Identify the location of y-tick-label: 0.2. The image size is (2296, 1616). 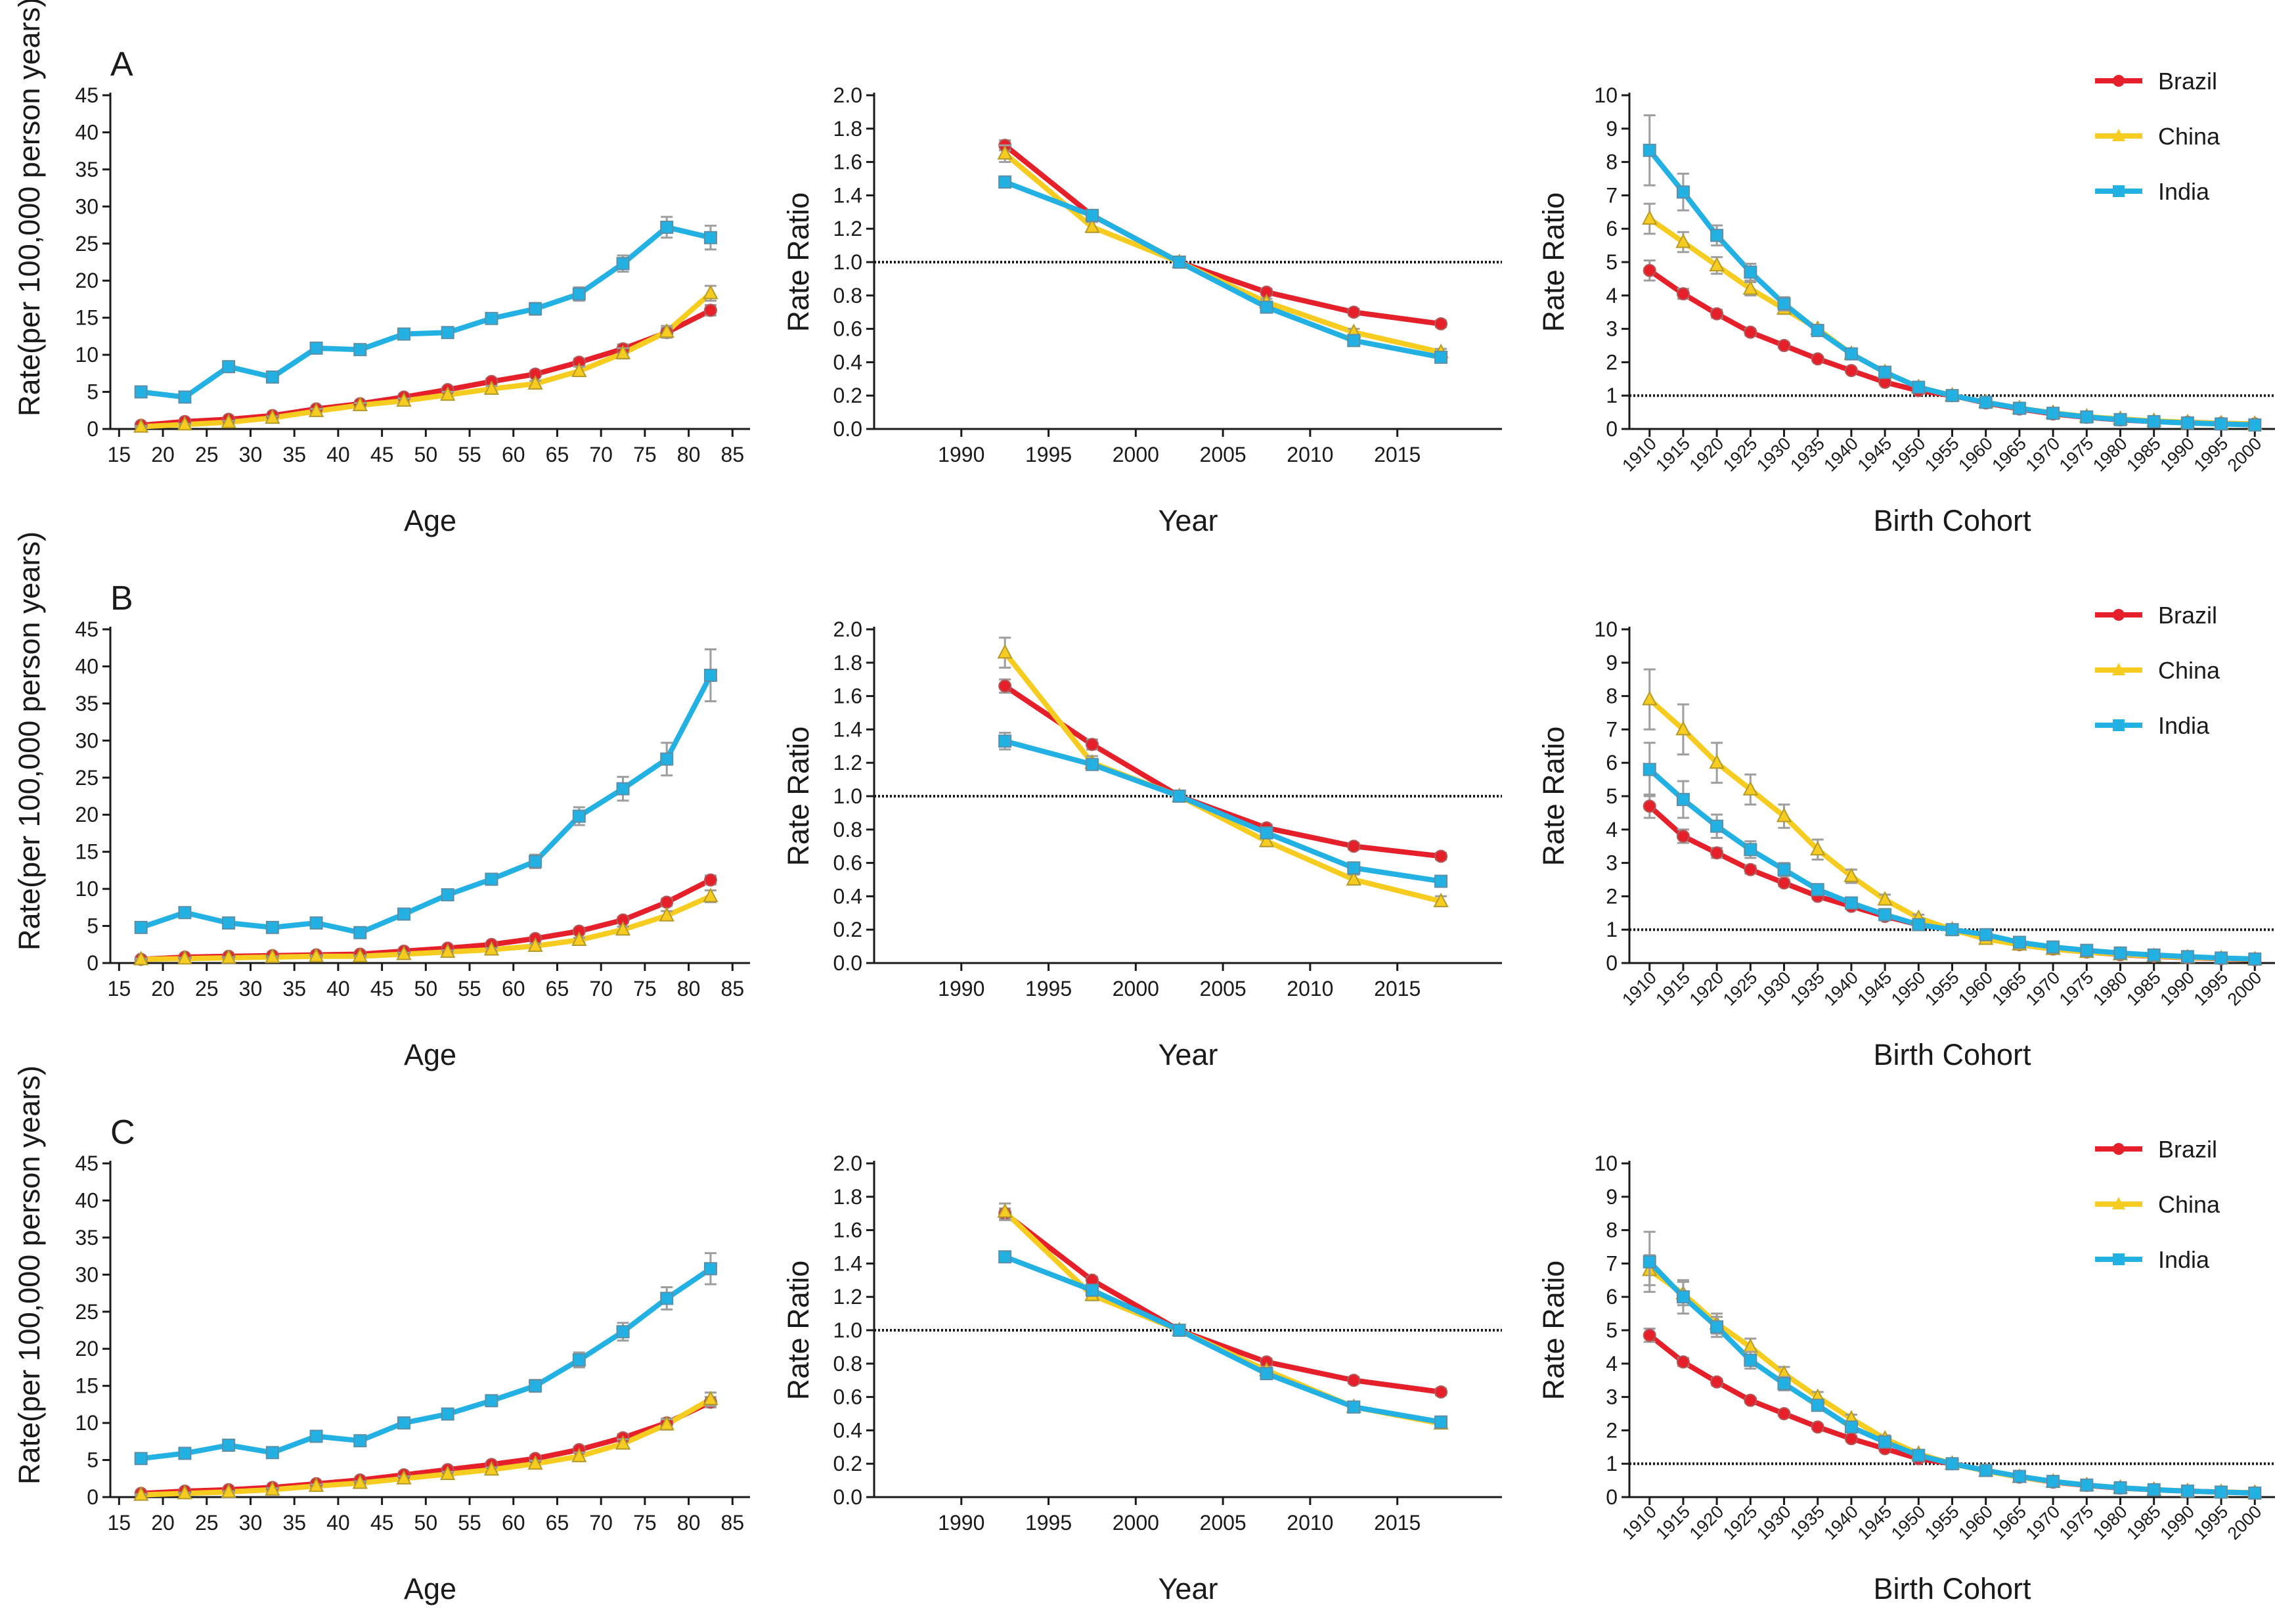
(847, 929).